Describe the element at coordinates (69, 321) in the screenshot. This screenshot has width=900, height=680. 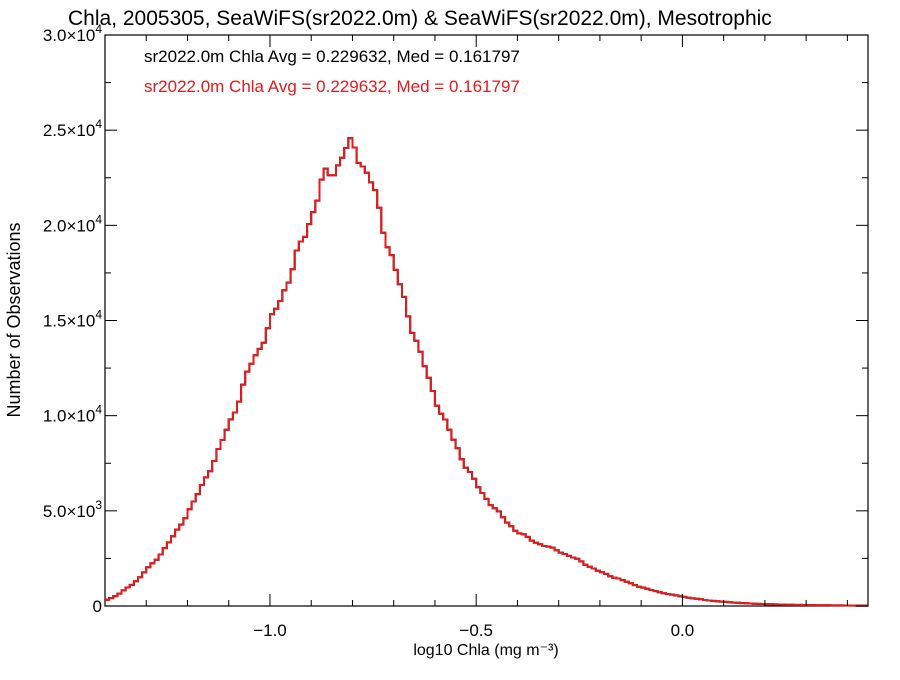
I see `y-tick-mantissa: 1.5×10` at that location.